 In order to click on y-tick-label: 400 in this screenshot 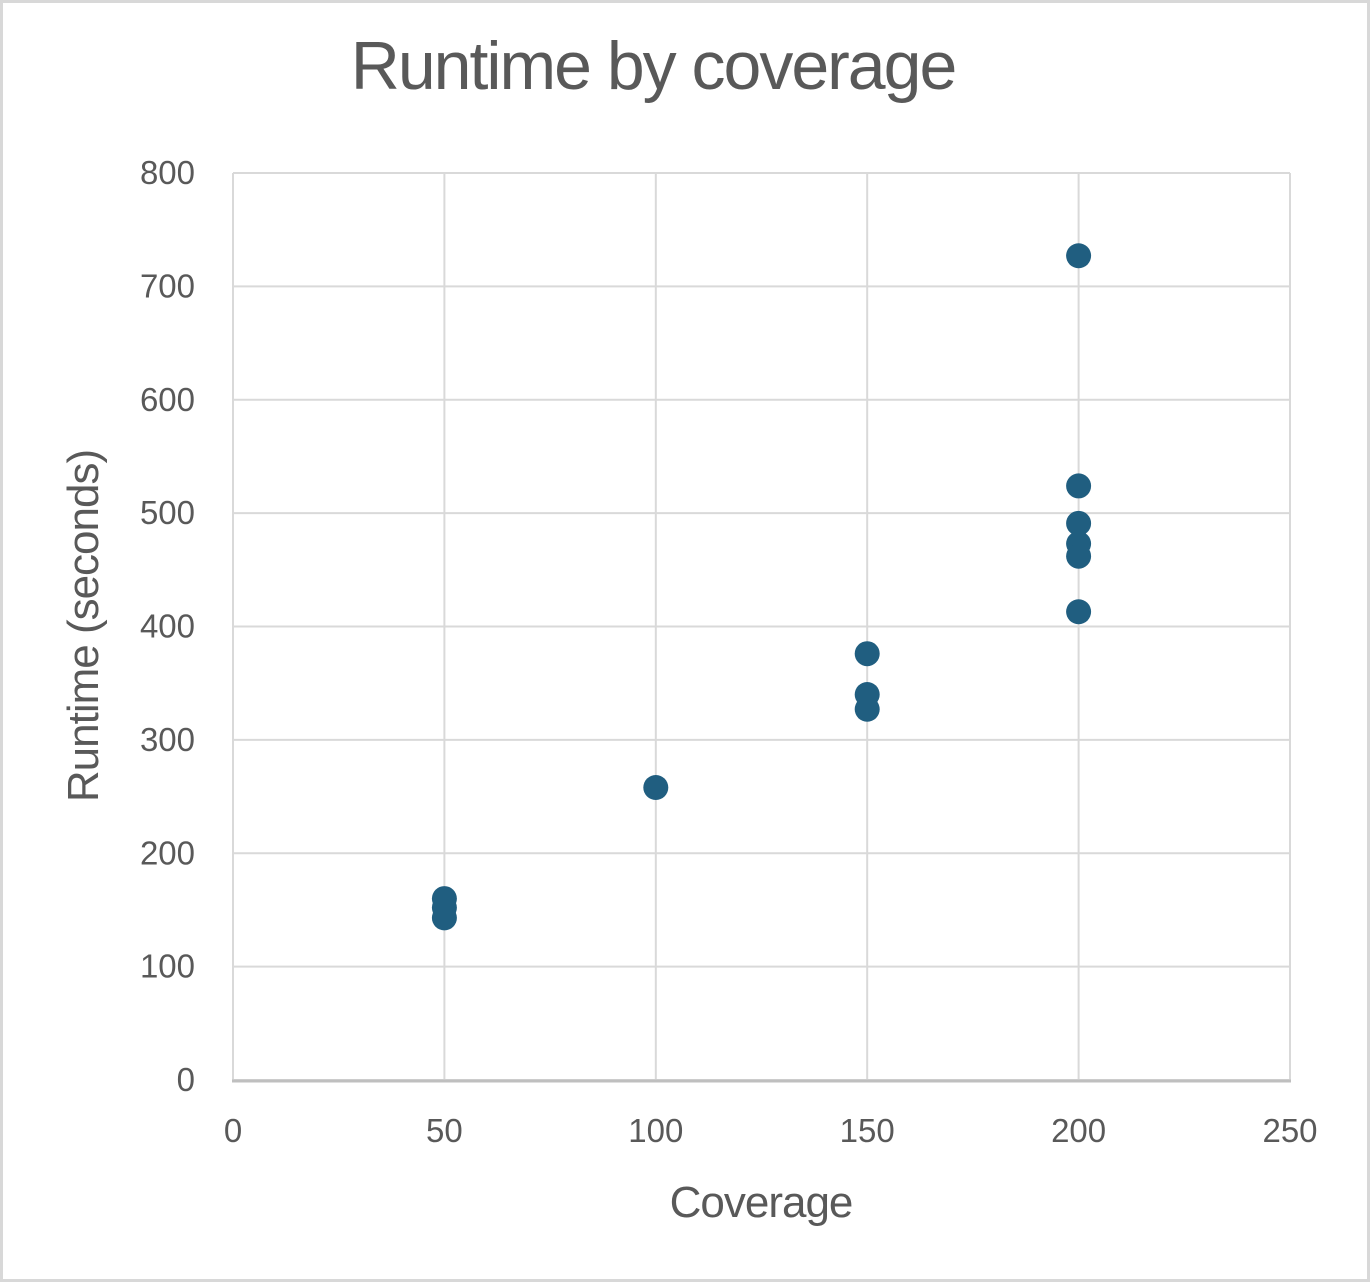, I will do `click(167, 626)`.